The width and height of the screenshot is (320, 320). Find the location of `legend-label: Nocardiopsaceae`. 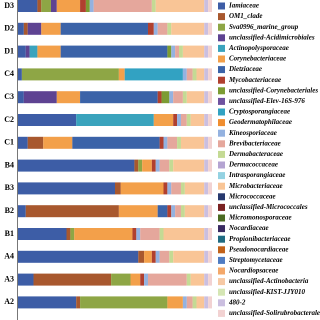

legend-label: Nocardiopsaceae is located at coordinates (253, 271).